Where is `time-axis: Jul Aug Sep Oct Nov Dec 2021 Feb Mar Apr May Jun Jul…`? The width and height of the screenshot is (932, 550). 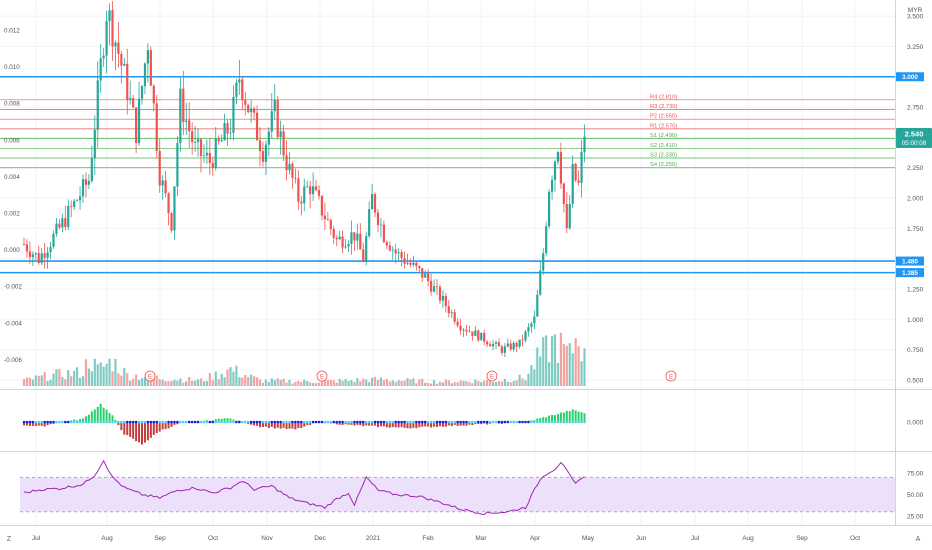 time-axis: Jul Aug Sep Oct Nov Dec 2021 Feb Mar Apr May Jun Jul… is located at coordinates (446, 538).